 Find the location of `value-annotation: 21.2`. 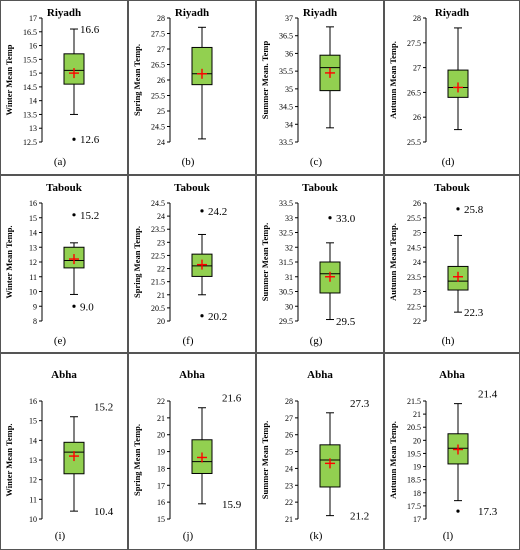

value-annotation: 21.2 is located at coordinates (359, 517).